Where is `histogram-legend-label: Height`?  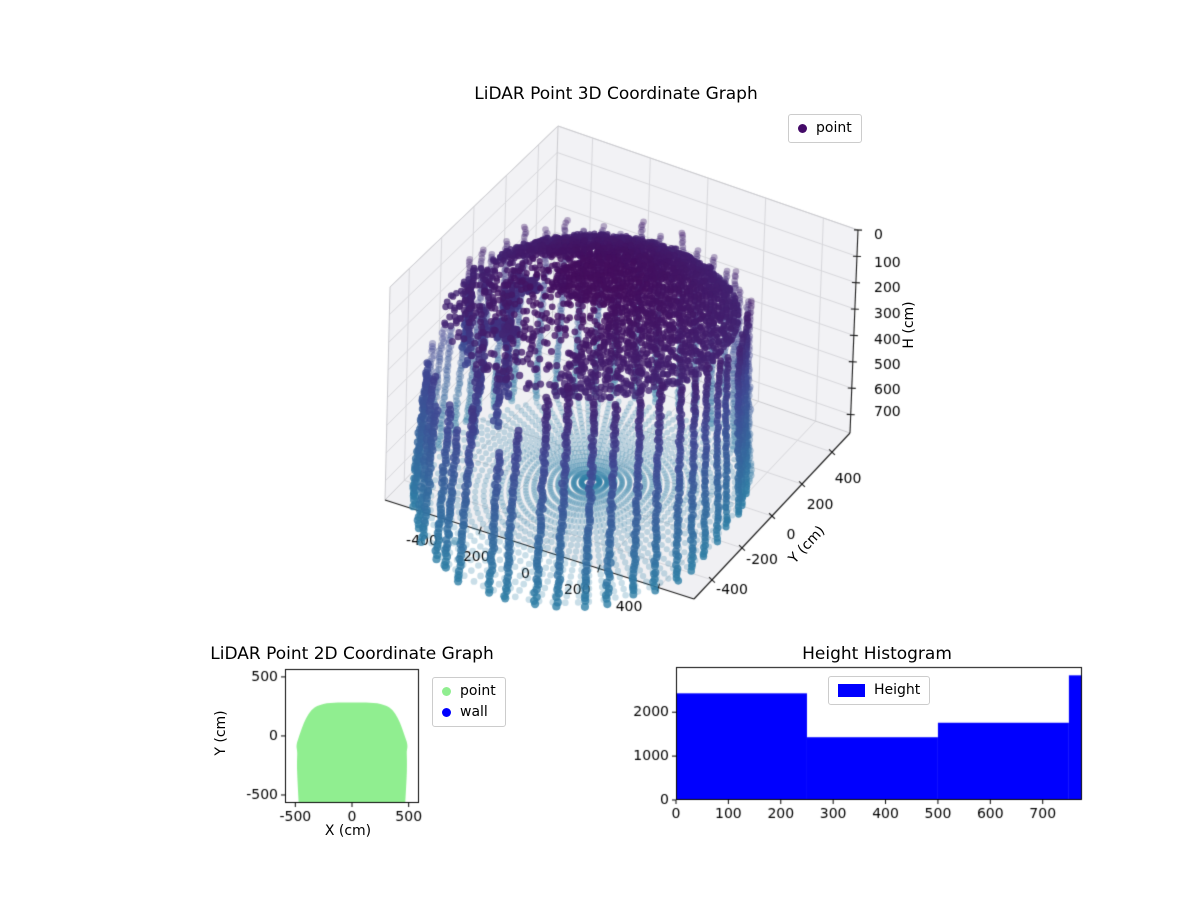 histogram-legend-label: Height is located at coordinates (897, 690).